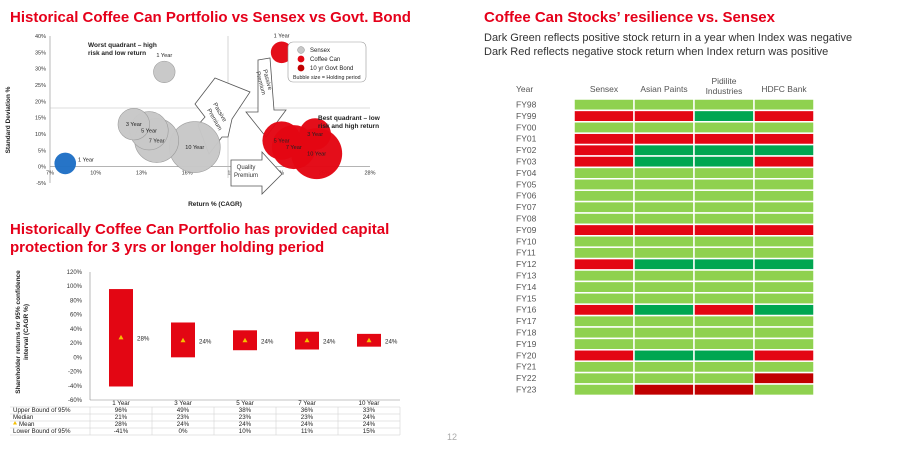  What do you see at coordinates (8, 119) in the screenshot?
I see `bubble-y-axis-label: Standard Deviation %` at bounding box center [8, 119].